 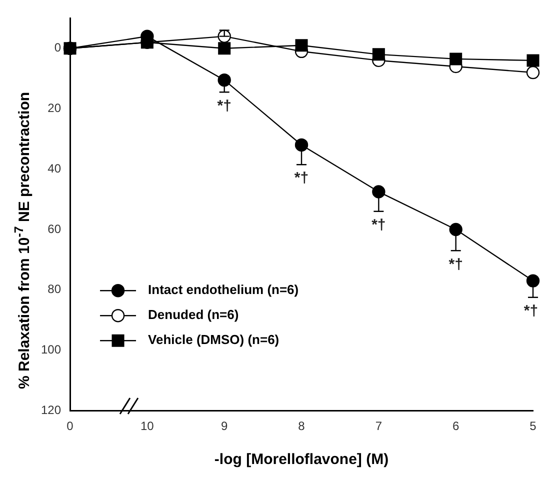 What do you see at coordinates (51, 349) in the screenshot?
I see `y-tick-label: 100` at bounding box center [51, 349].